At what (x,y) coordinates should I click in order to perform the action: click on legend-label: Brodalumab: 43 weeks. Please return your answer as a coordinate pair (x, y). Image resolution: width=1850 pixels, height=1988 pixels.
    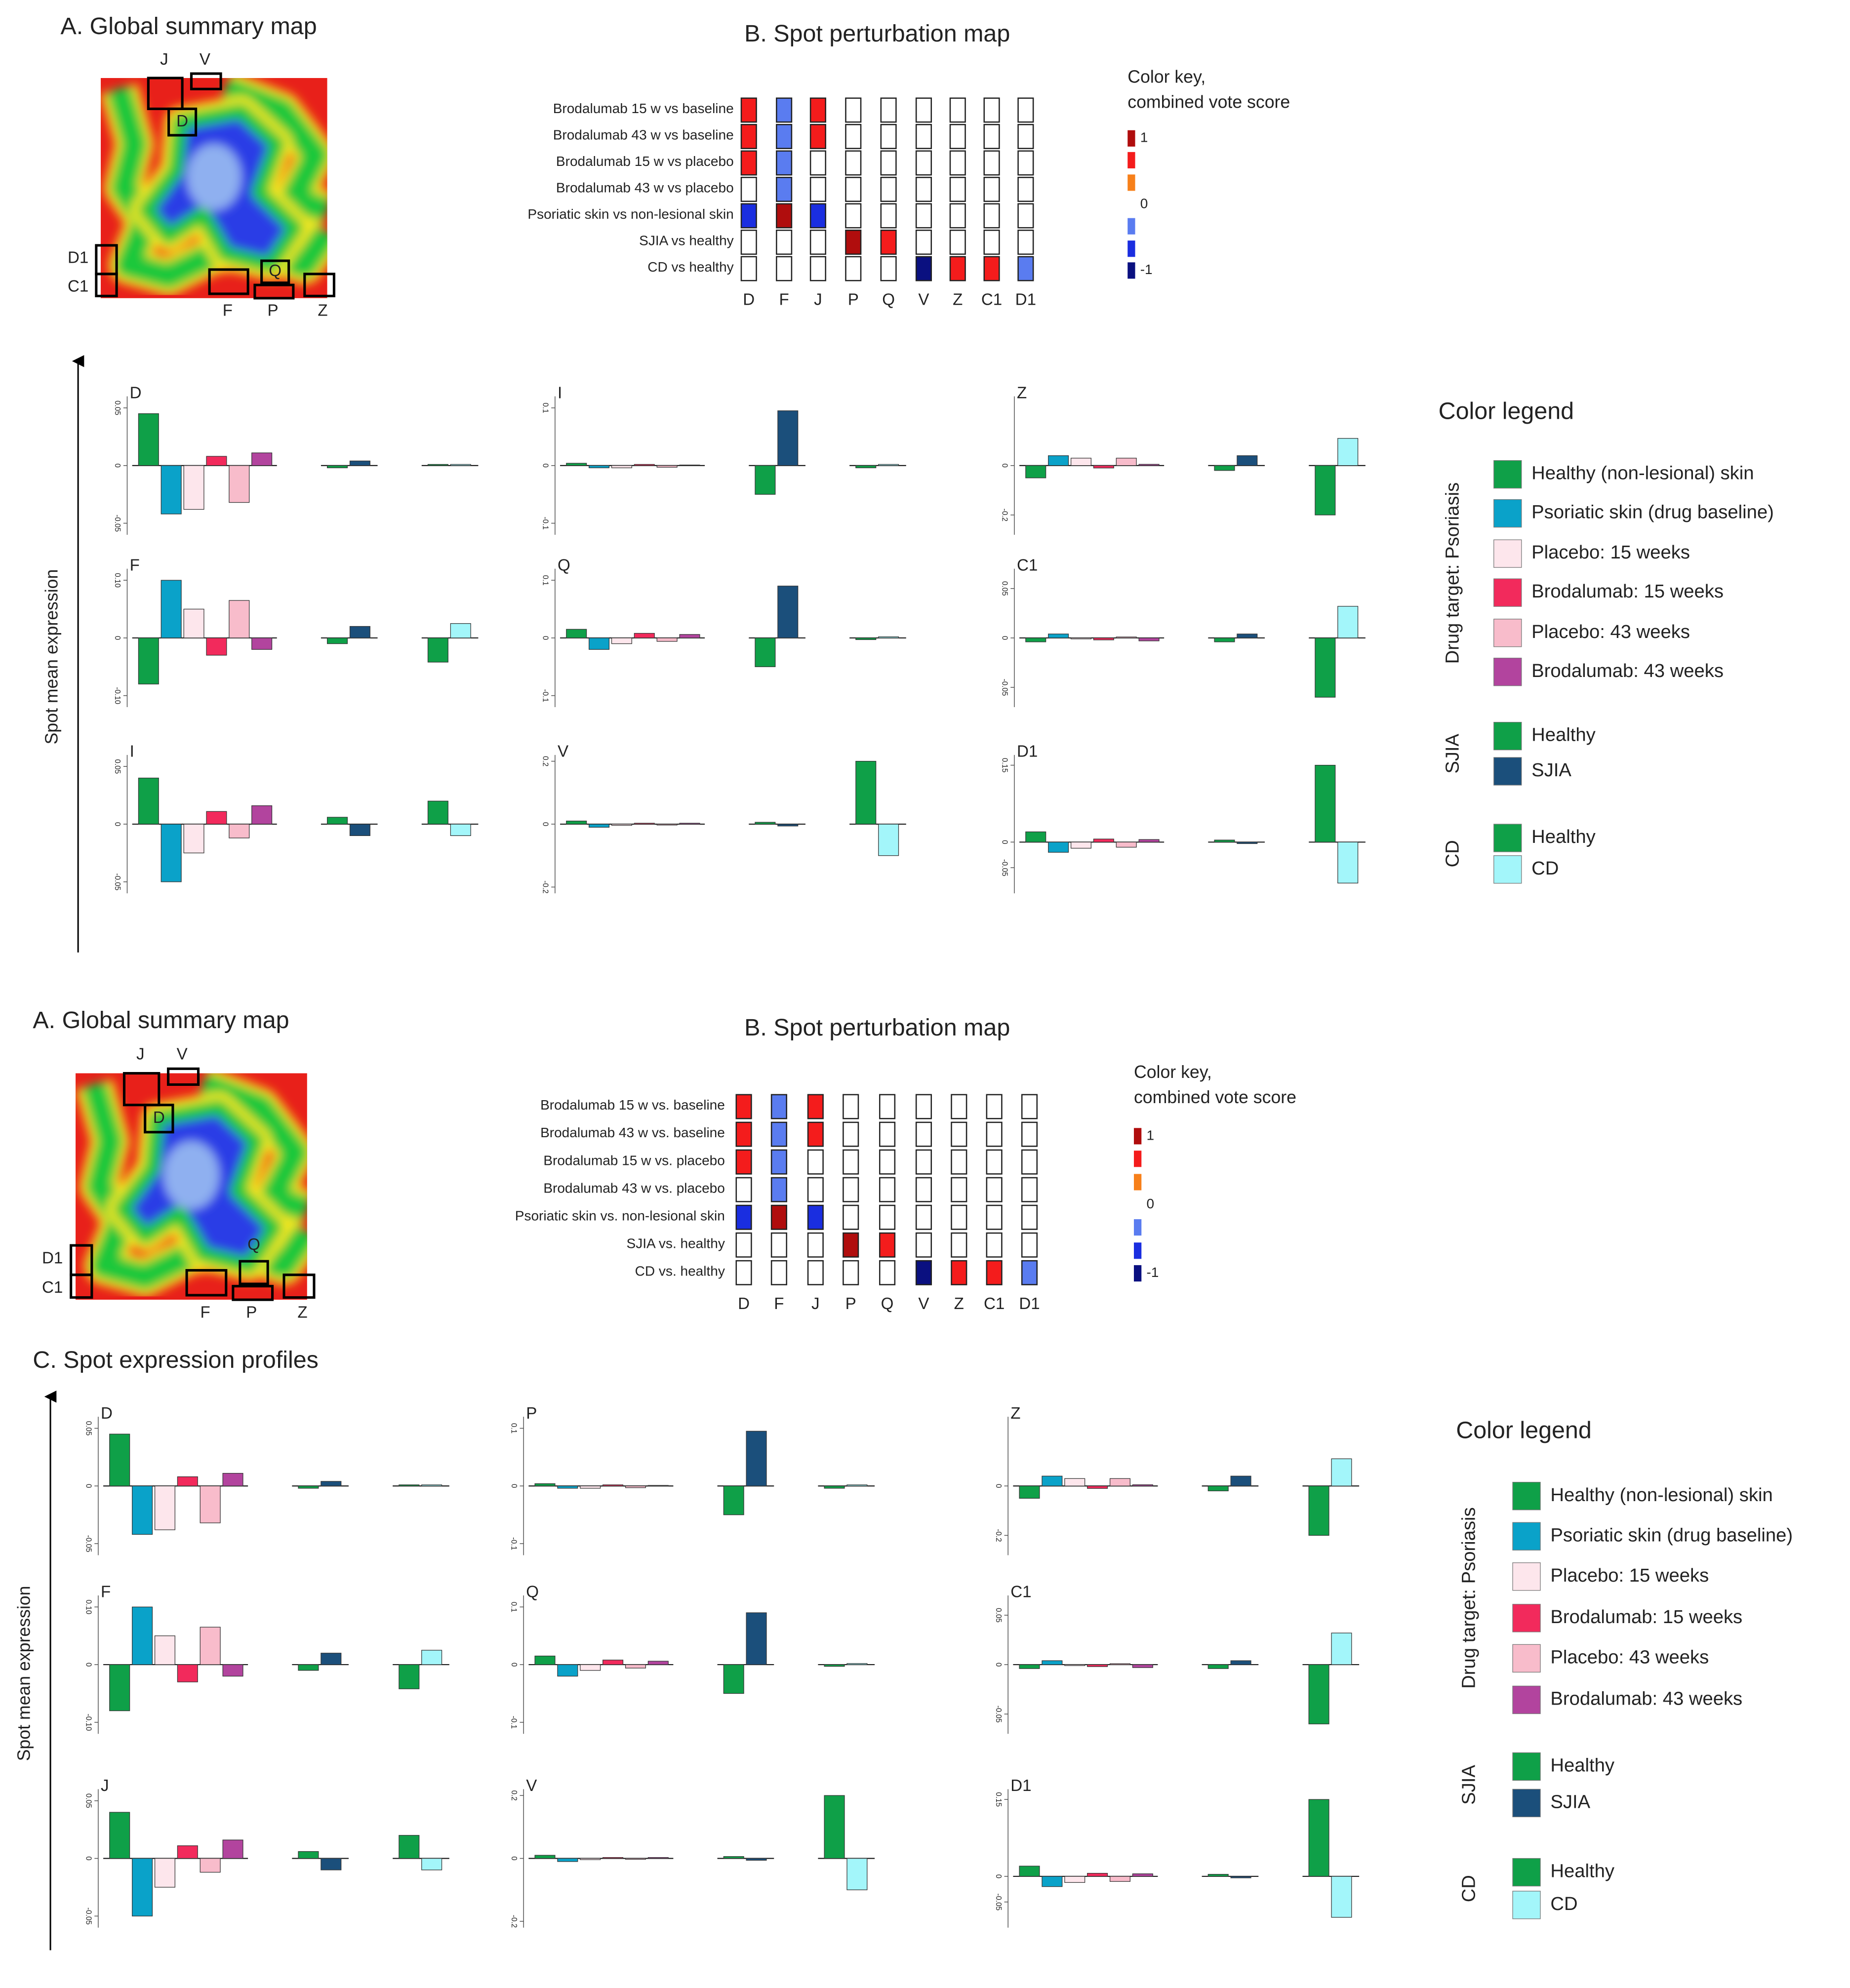
    Looking at the image, I should click on (1628, 670).